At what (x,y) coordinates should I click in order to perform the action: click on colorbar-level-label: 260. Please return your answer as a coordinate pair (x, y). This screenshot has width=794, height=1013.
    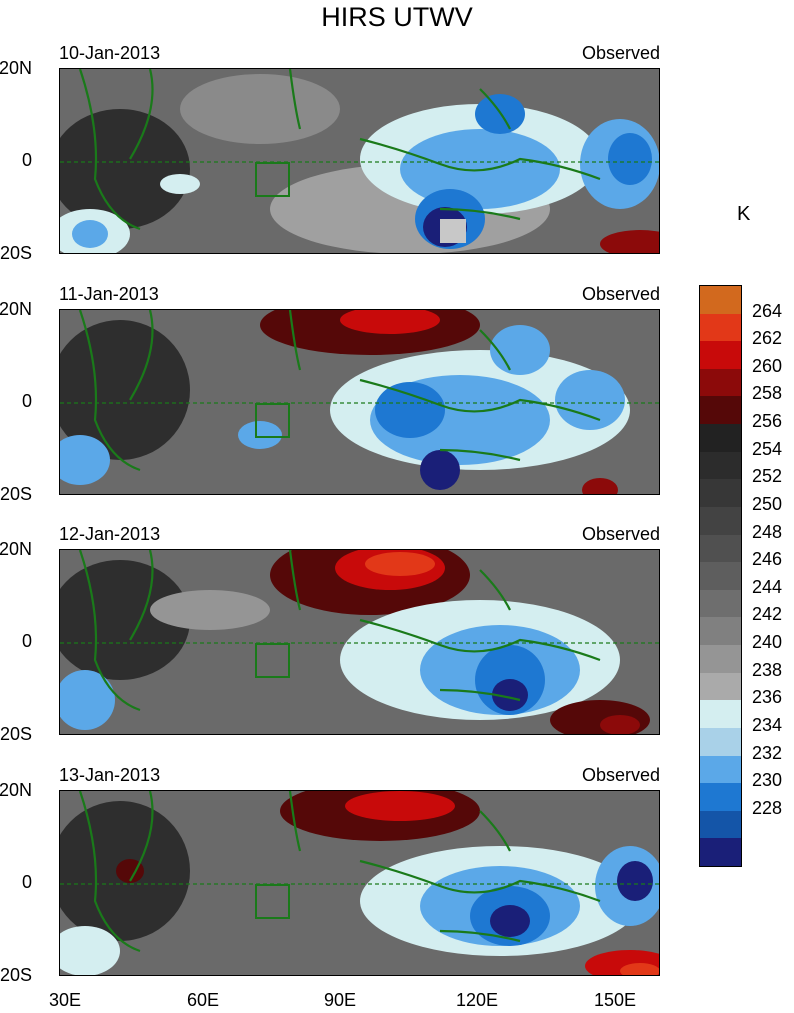
    Looking at the image, I should click on (767, 365).